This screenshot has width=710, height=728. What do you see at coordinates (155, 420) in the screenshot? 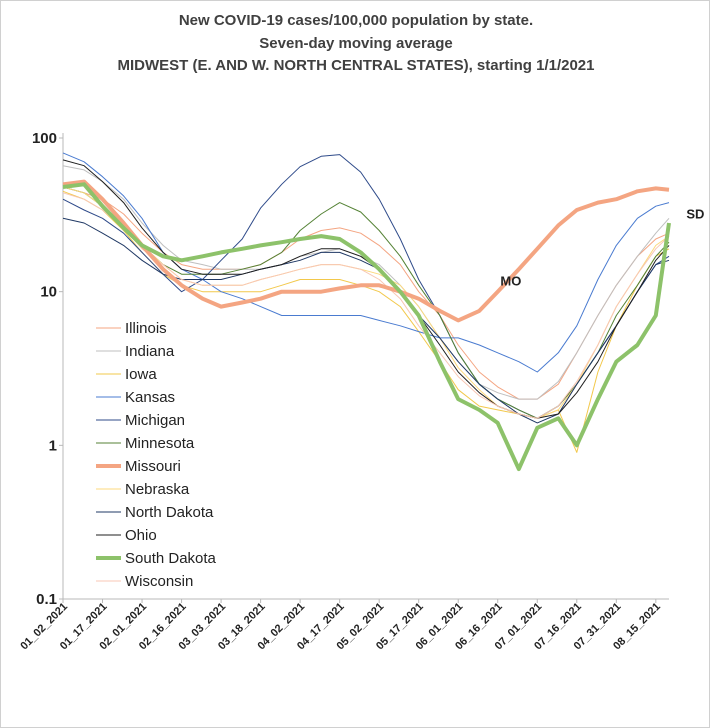
I see `legend-label: Michigan` at bounding box center [155, 420].